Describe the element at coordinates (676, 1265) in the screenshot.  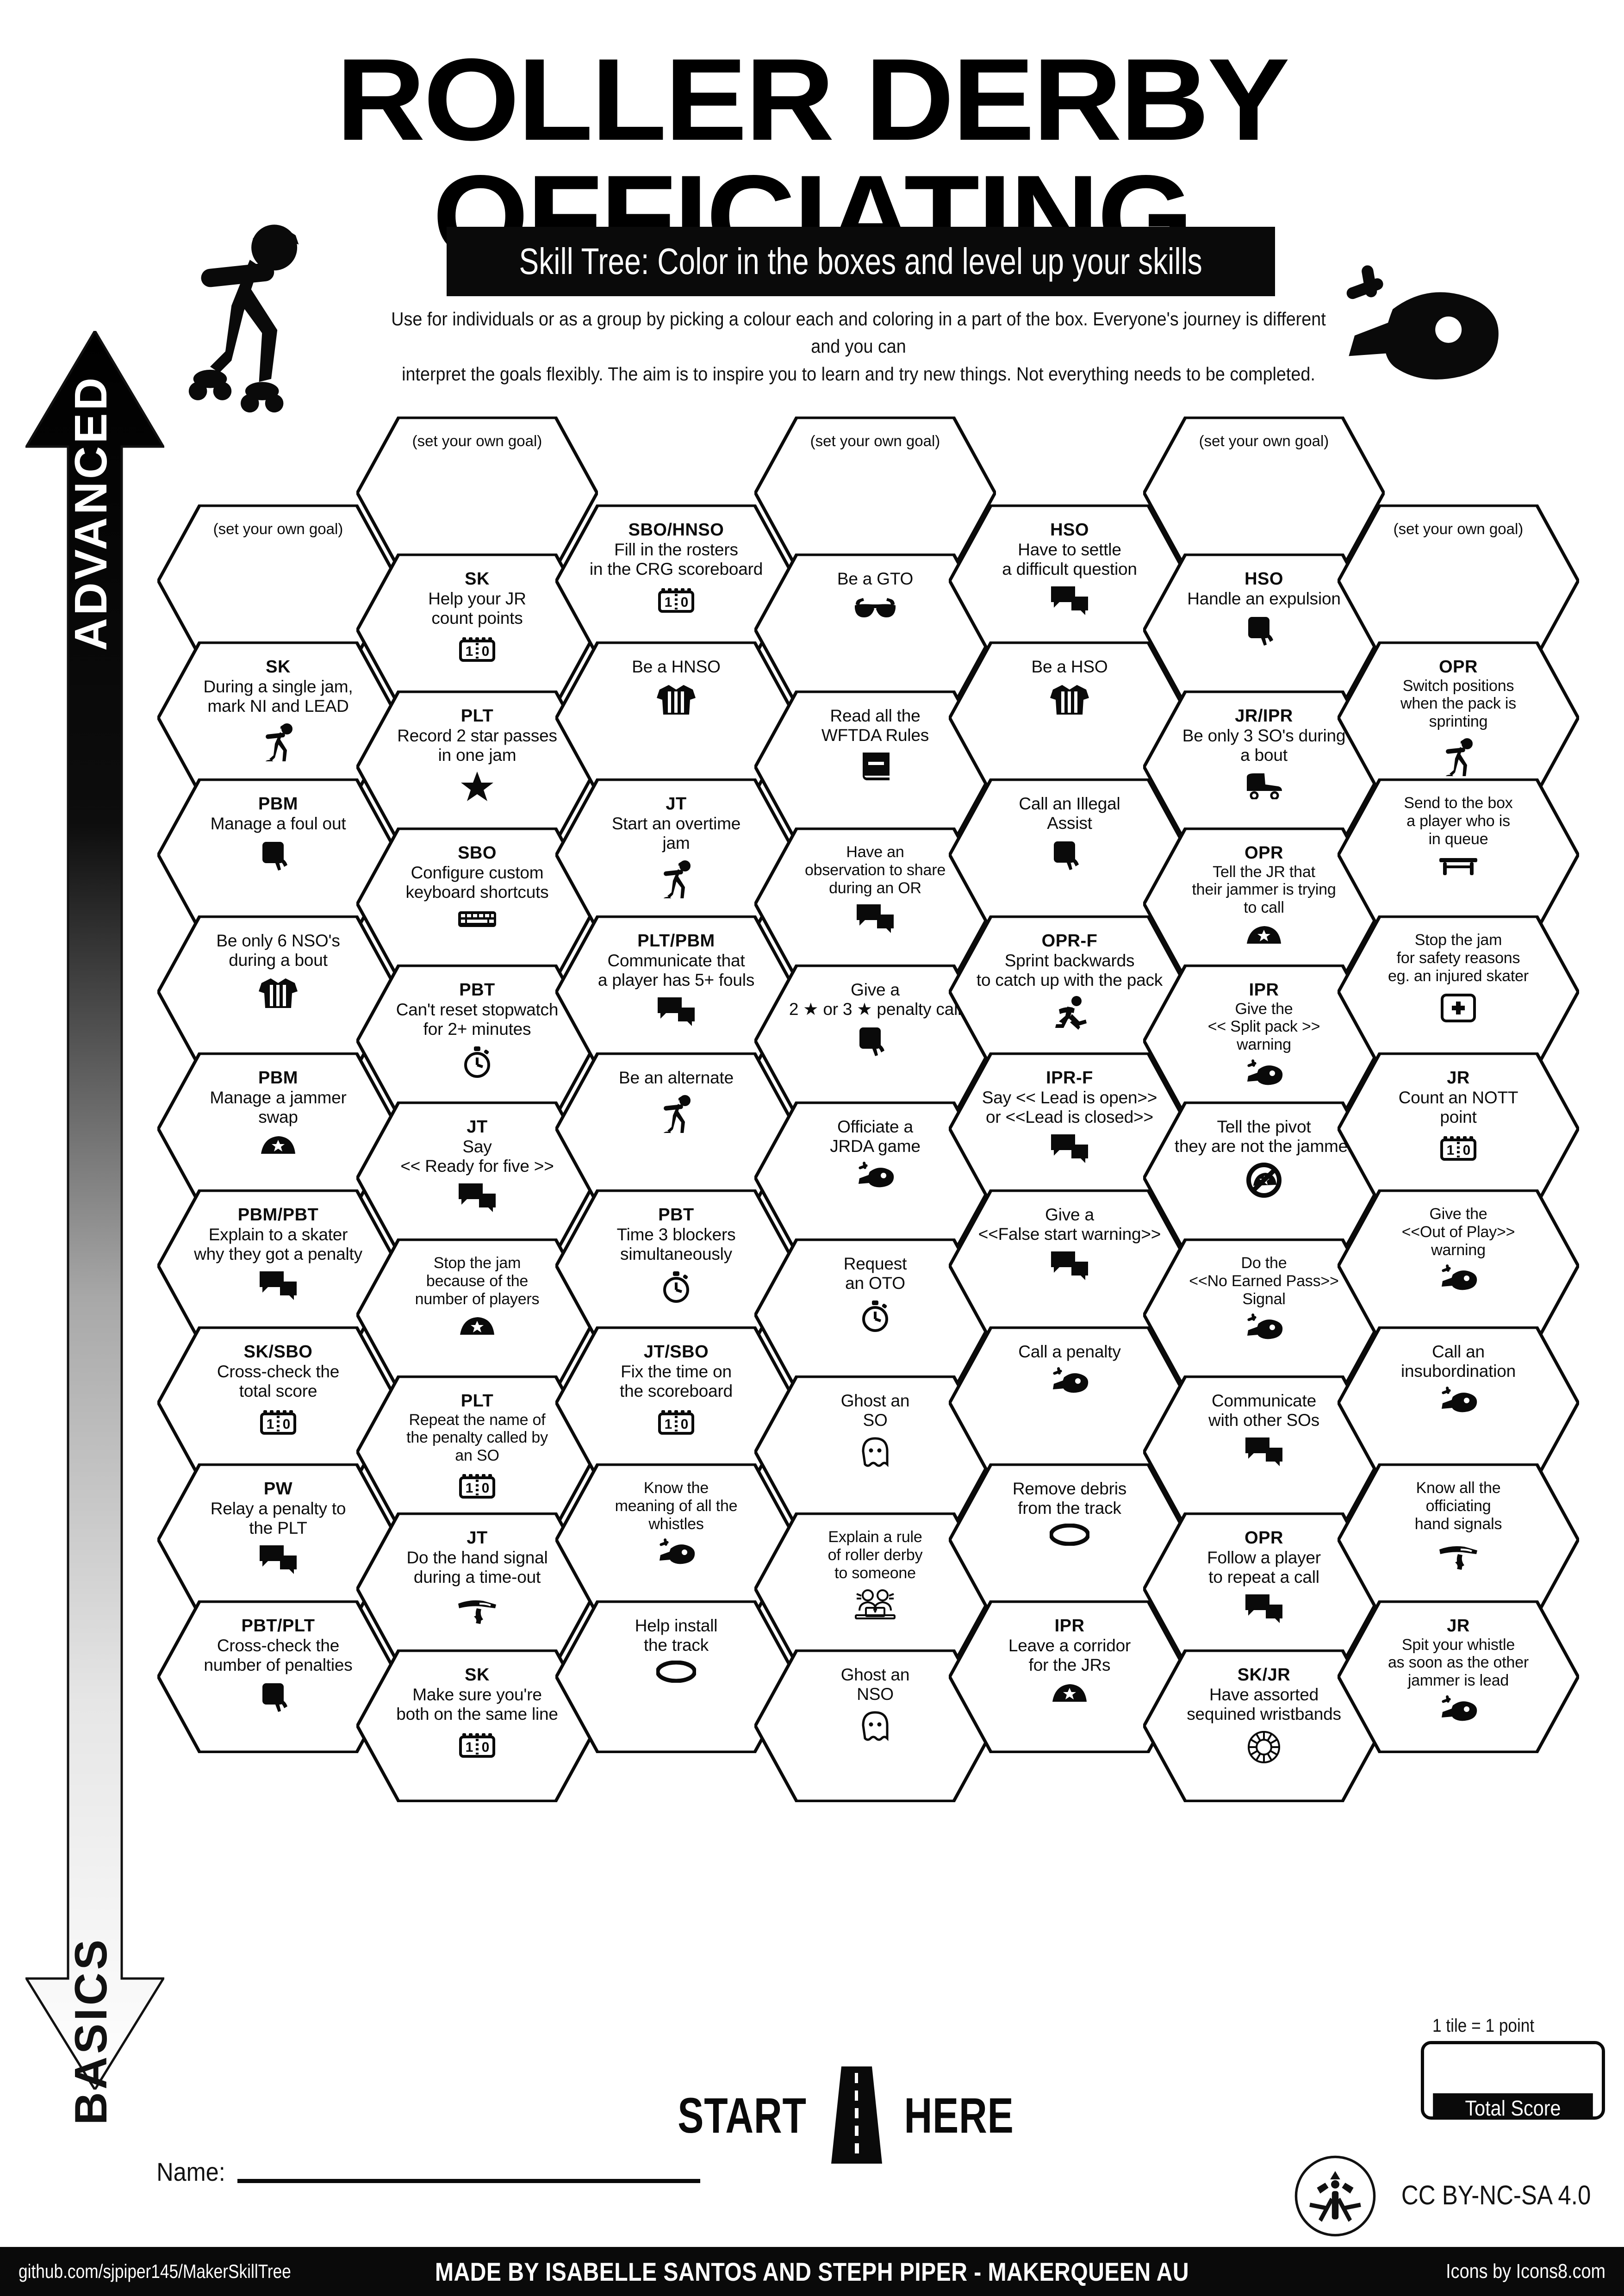
I see `skill-tile: PBT Time 3 blockers simultaneously` at that location.